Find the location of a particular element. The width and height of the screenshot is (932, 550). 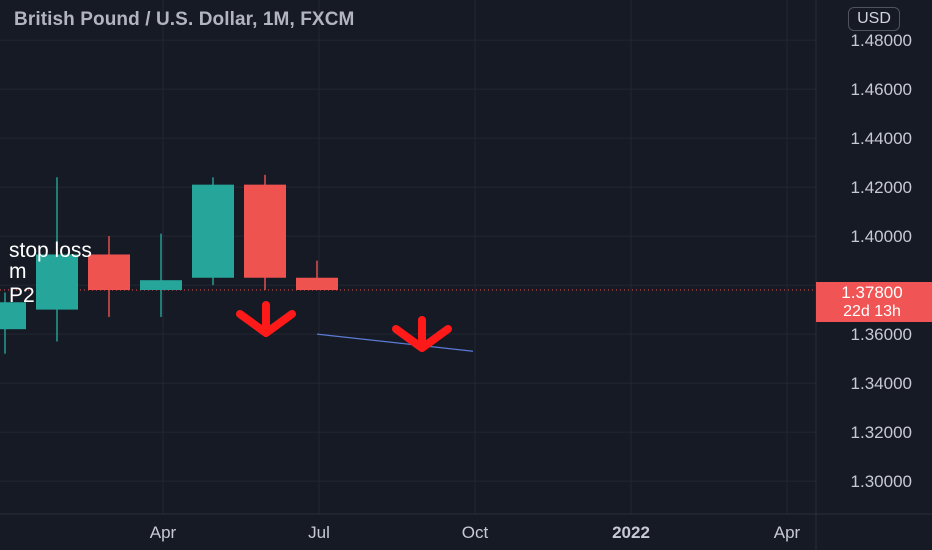

price-axis-label: 1.40000 is located at coordinates (881, 236).